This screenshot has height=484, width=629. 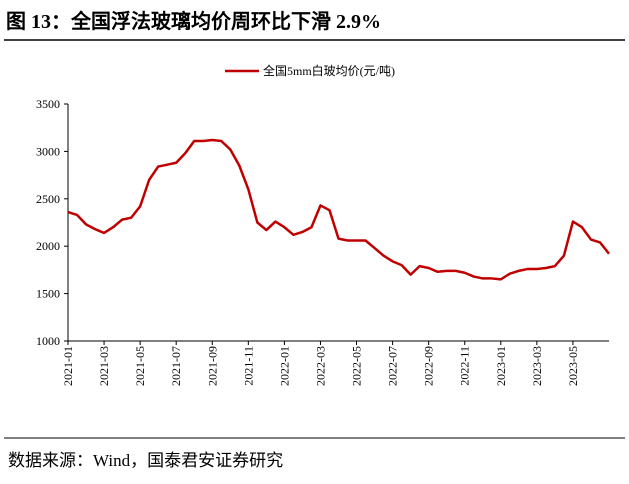 What do you see at coordinates (104, 366) in the screenshot?
I see `x-tick-label: 2021-03` at bounding box center [104, 366].